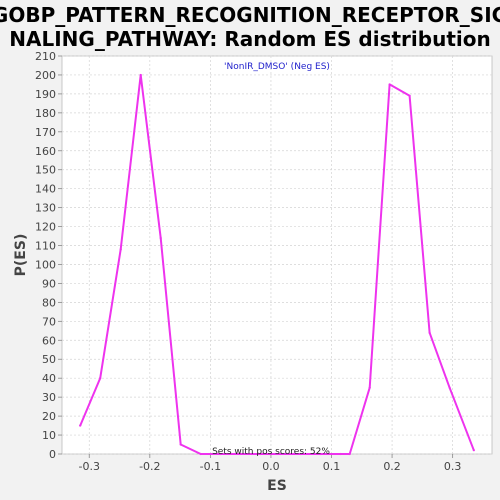 Image resolution: width=500 pixels, height=500 pixels. Describe the element at coordinates (271, 452) in the screenshot. I see `annotation-pos-scores: Sets with pos scores: 52%` at that location.